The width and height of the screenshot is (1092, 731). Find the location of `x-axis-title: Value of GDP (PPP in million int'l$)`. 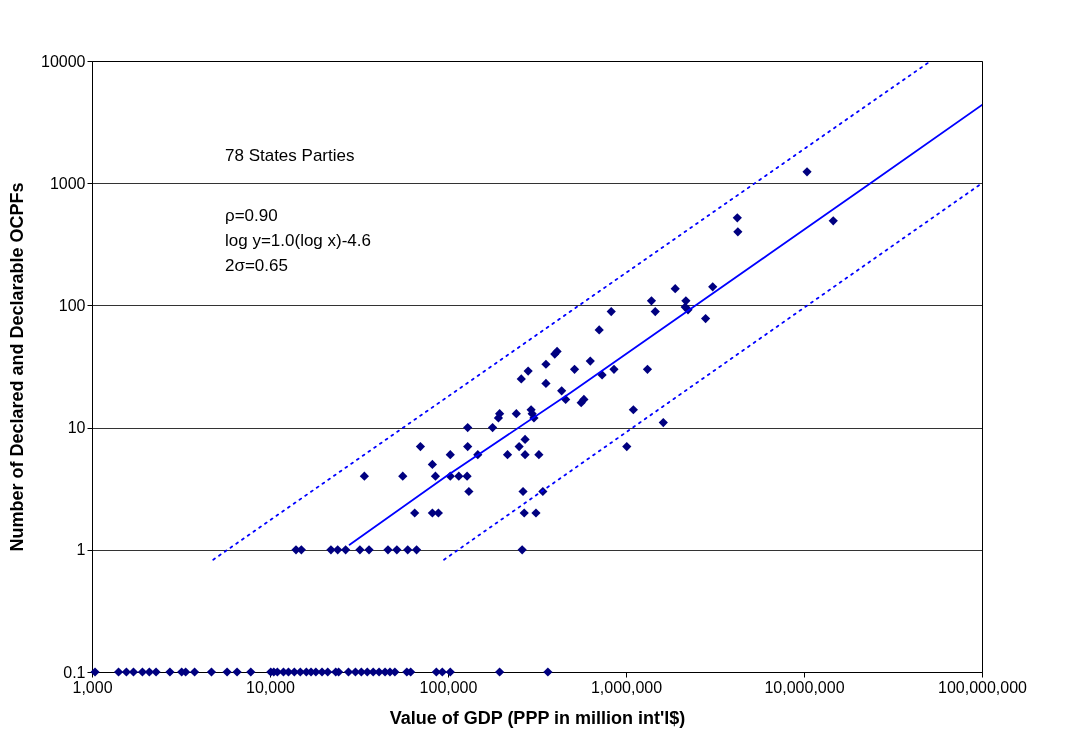

x-axis-title: Value of GDP (PPP in million int'l$) is located at coordinates (537, 717).